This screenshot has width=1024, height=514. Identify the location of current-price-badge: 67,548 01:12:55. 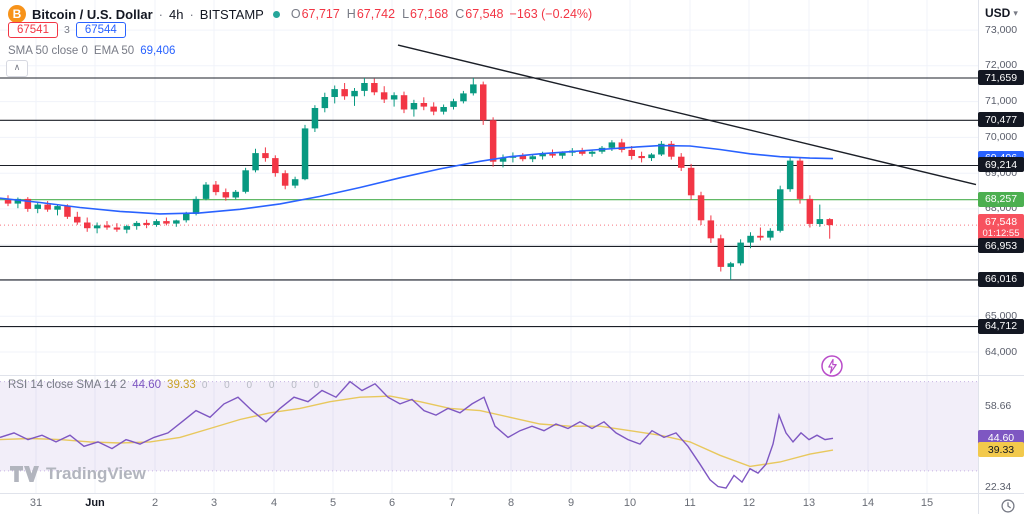
(1001, 227).